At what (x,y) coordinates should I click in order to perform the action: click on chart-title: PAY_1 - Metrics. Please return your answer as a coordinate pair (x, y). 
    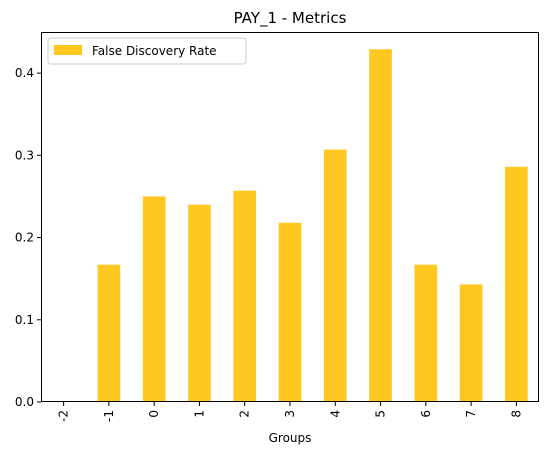
    Looking at the image, I should click on (290, 18).